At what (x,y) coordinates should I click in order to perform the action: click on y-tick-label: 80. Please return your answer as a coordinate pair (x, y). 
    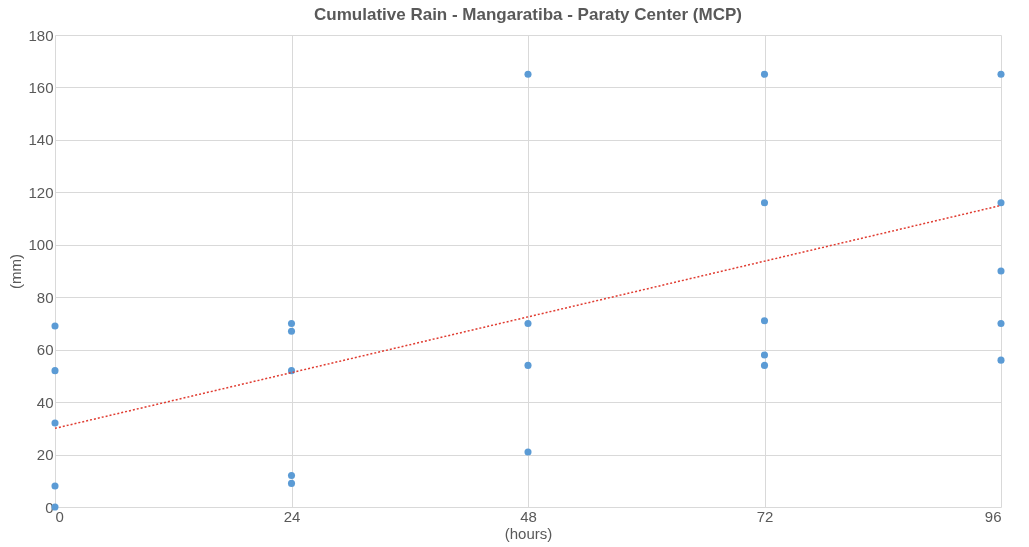
    Looking at the image, I should click on (45, 297).